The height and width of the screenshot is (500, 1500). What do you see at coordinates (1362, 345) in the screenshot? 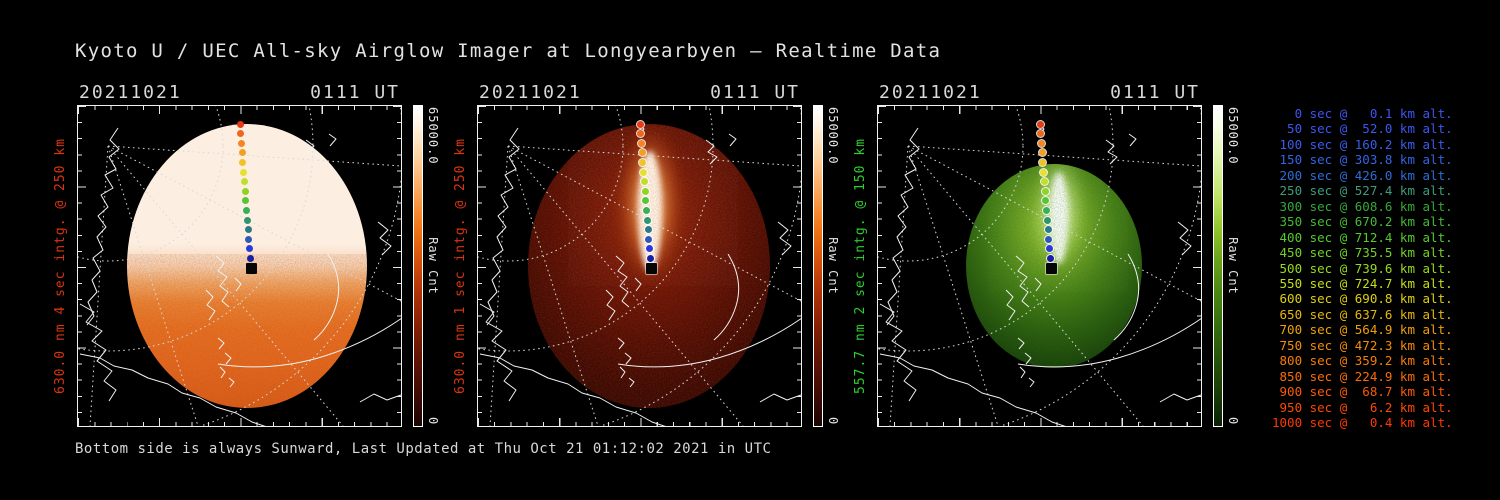
I see `legend-entry: 750 sec @ 472.3 km alt.` at bounding box center [1362, 345].